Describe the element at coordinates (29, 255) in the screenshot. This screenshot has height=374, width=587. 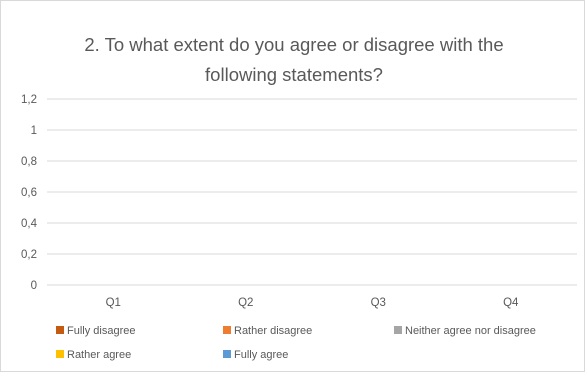
I see `y-tick-label: 0,2` at that location.